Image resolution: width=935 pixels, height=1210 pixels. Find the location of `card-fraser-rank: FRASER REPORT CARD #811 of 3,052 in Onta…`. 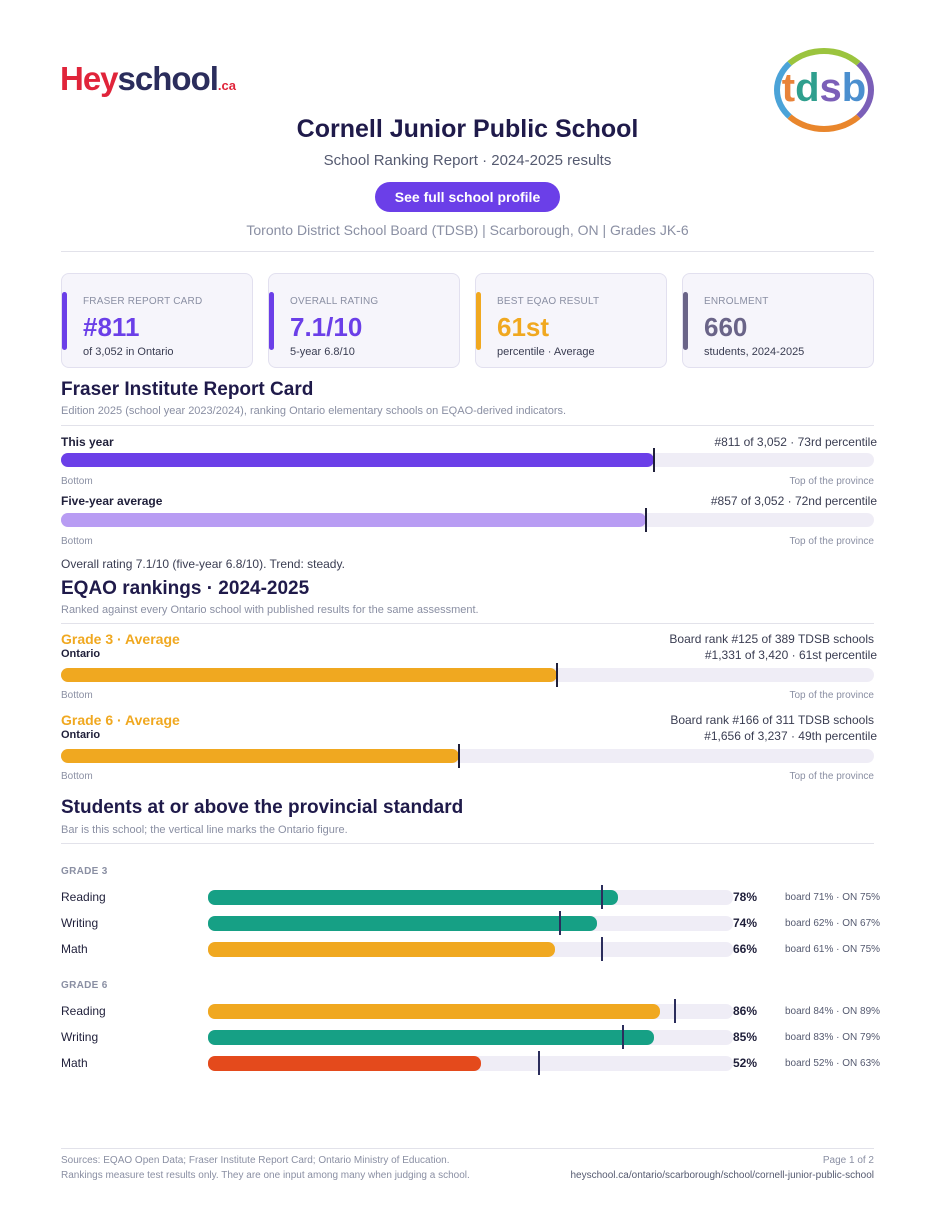

card-fraser-rank: FRASER REPORT CARD #811 of 3,052 in Onta… is located at coordinates (157, 320).